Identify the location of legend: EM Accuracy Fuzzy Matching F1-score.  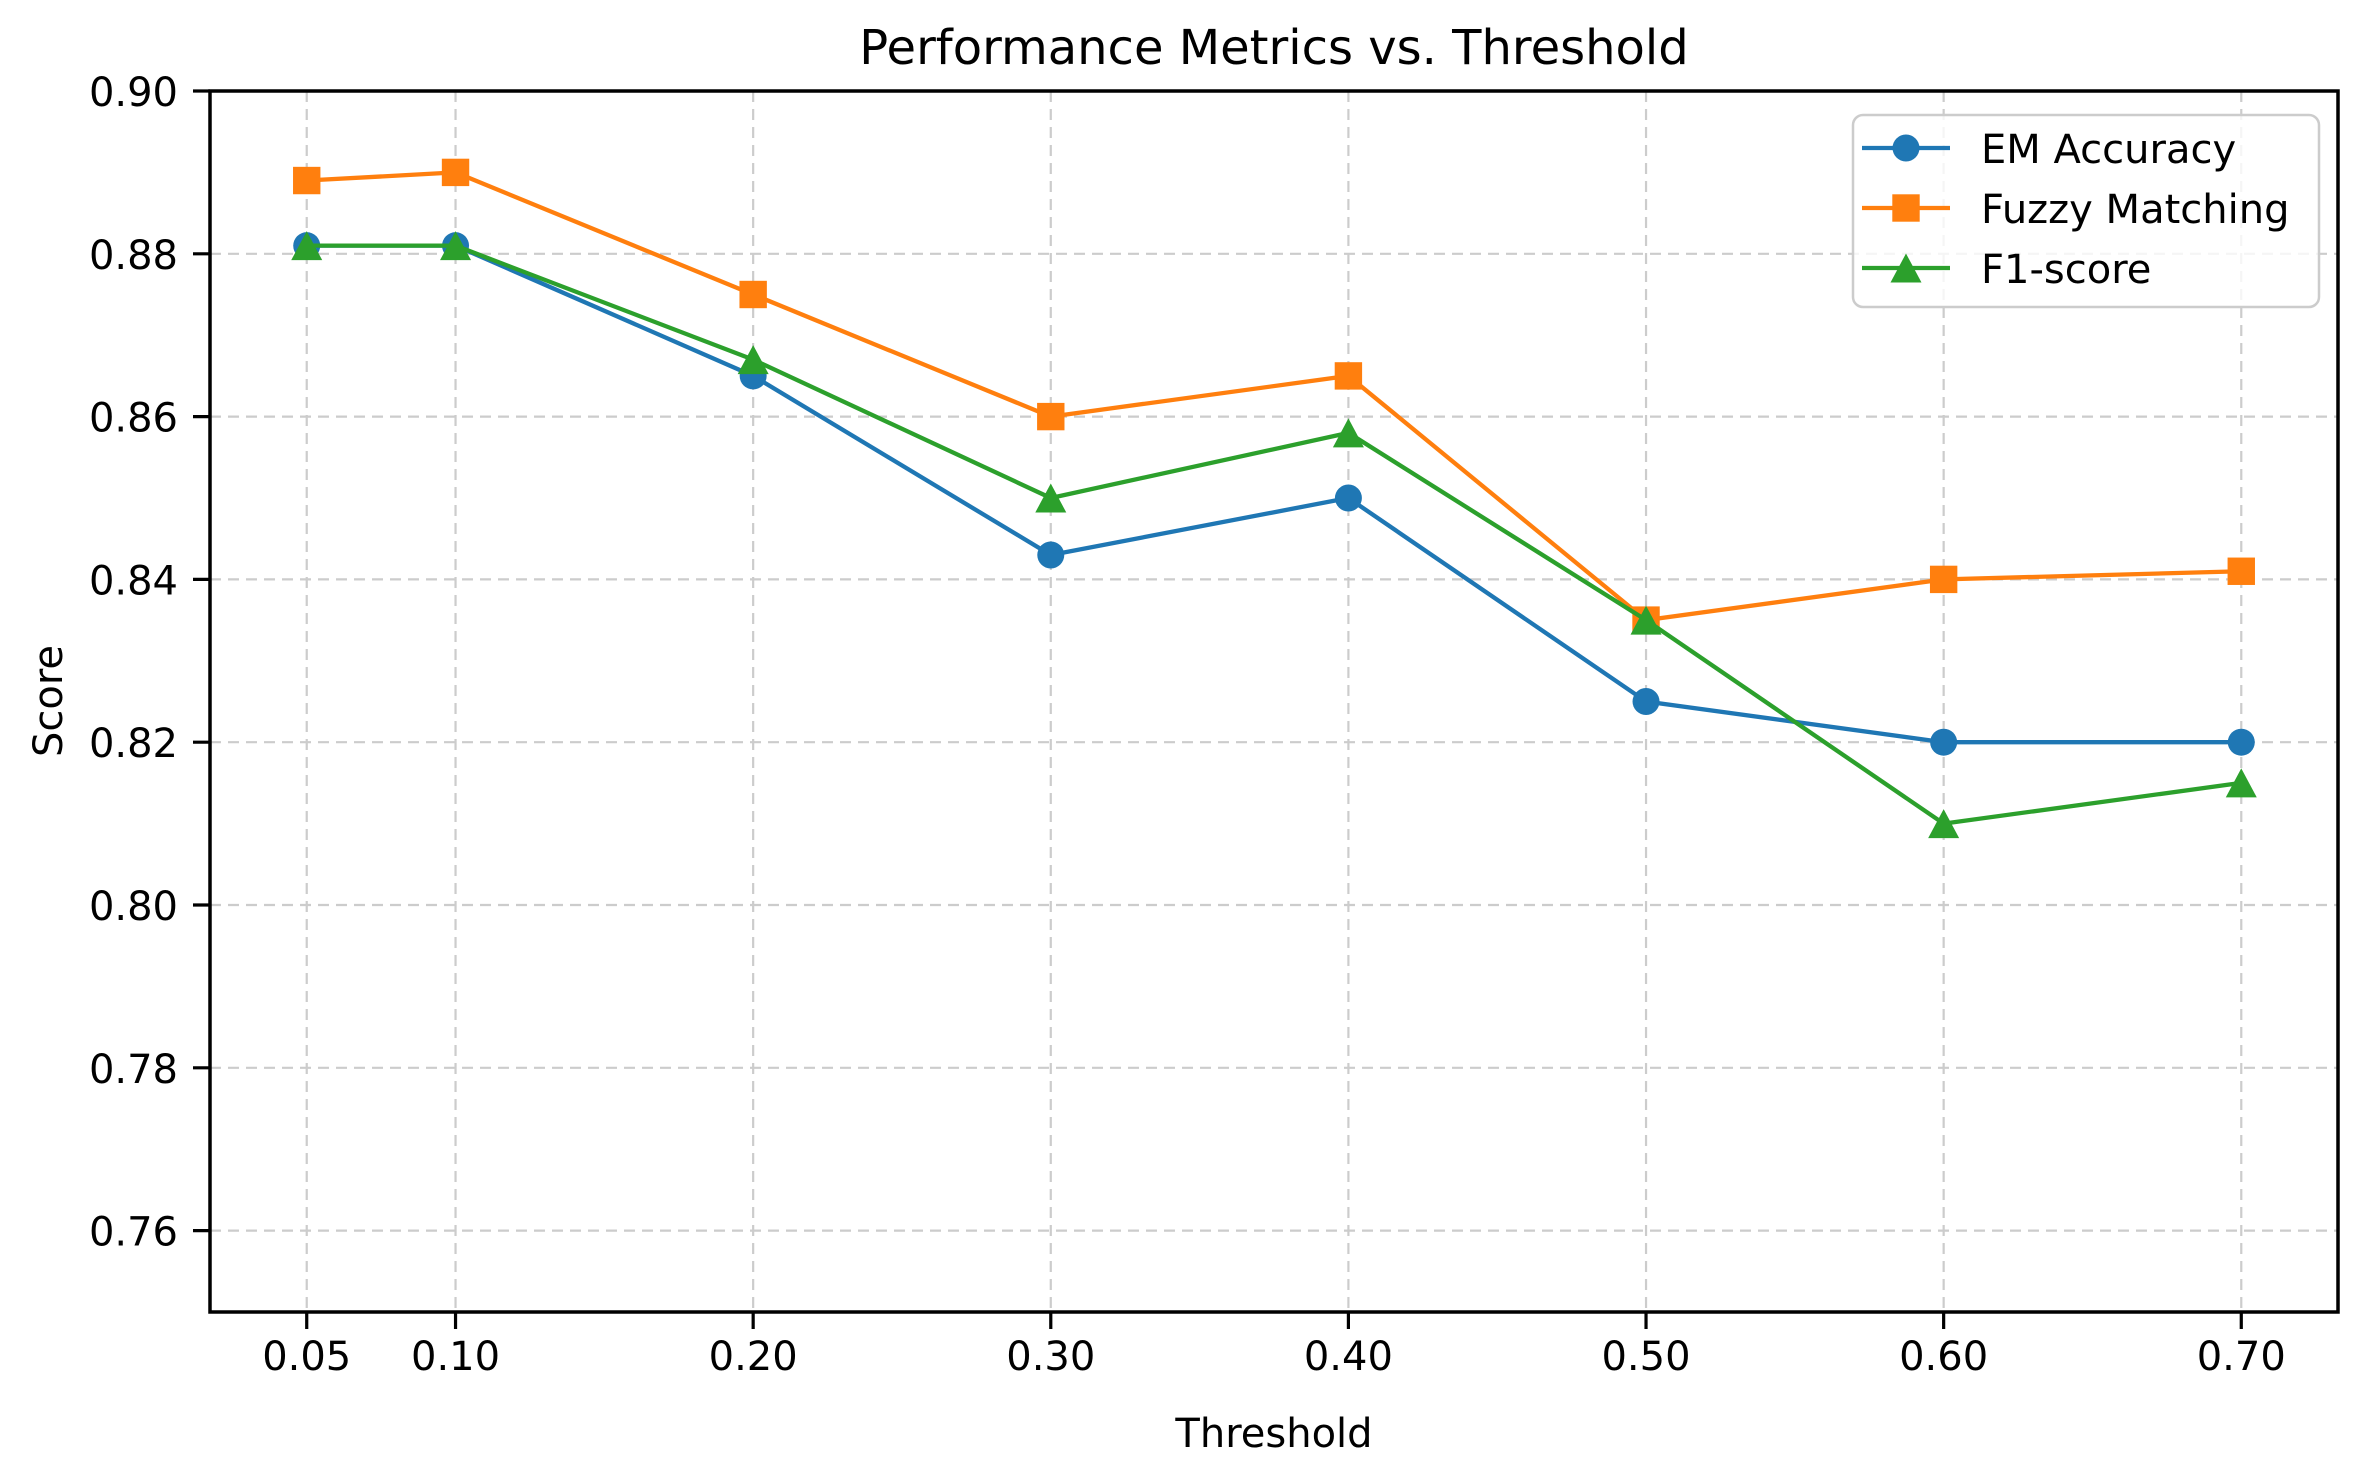
(2086, 211).